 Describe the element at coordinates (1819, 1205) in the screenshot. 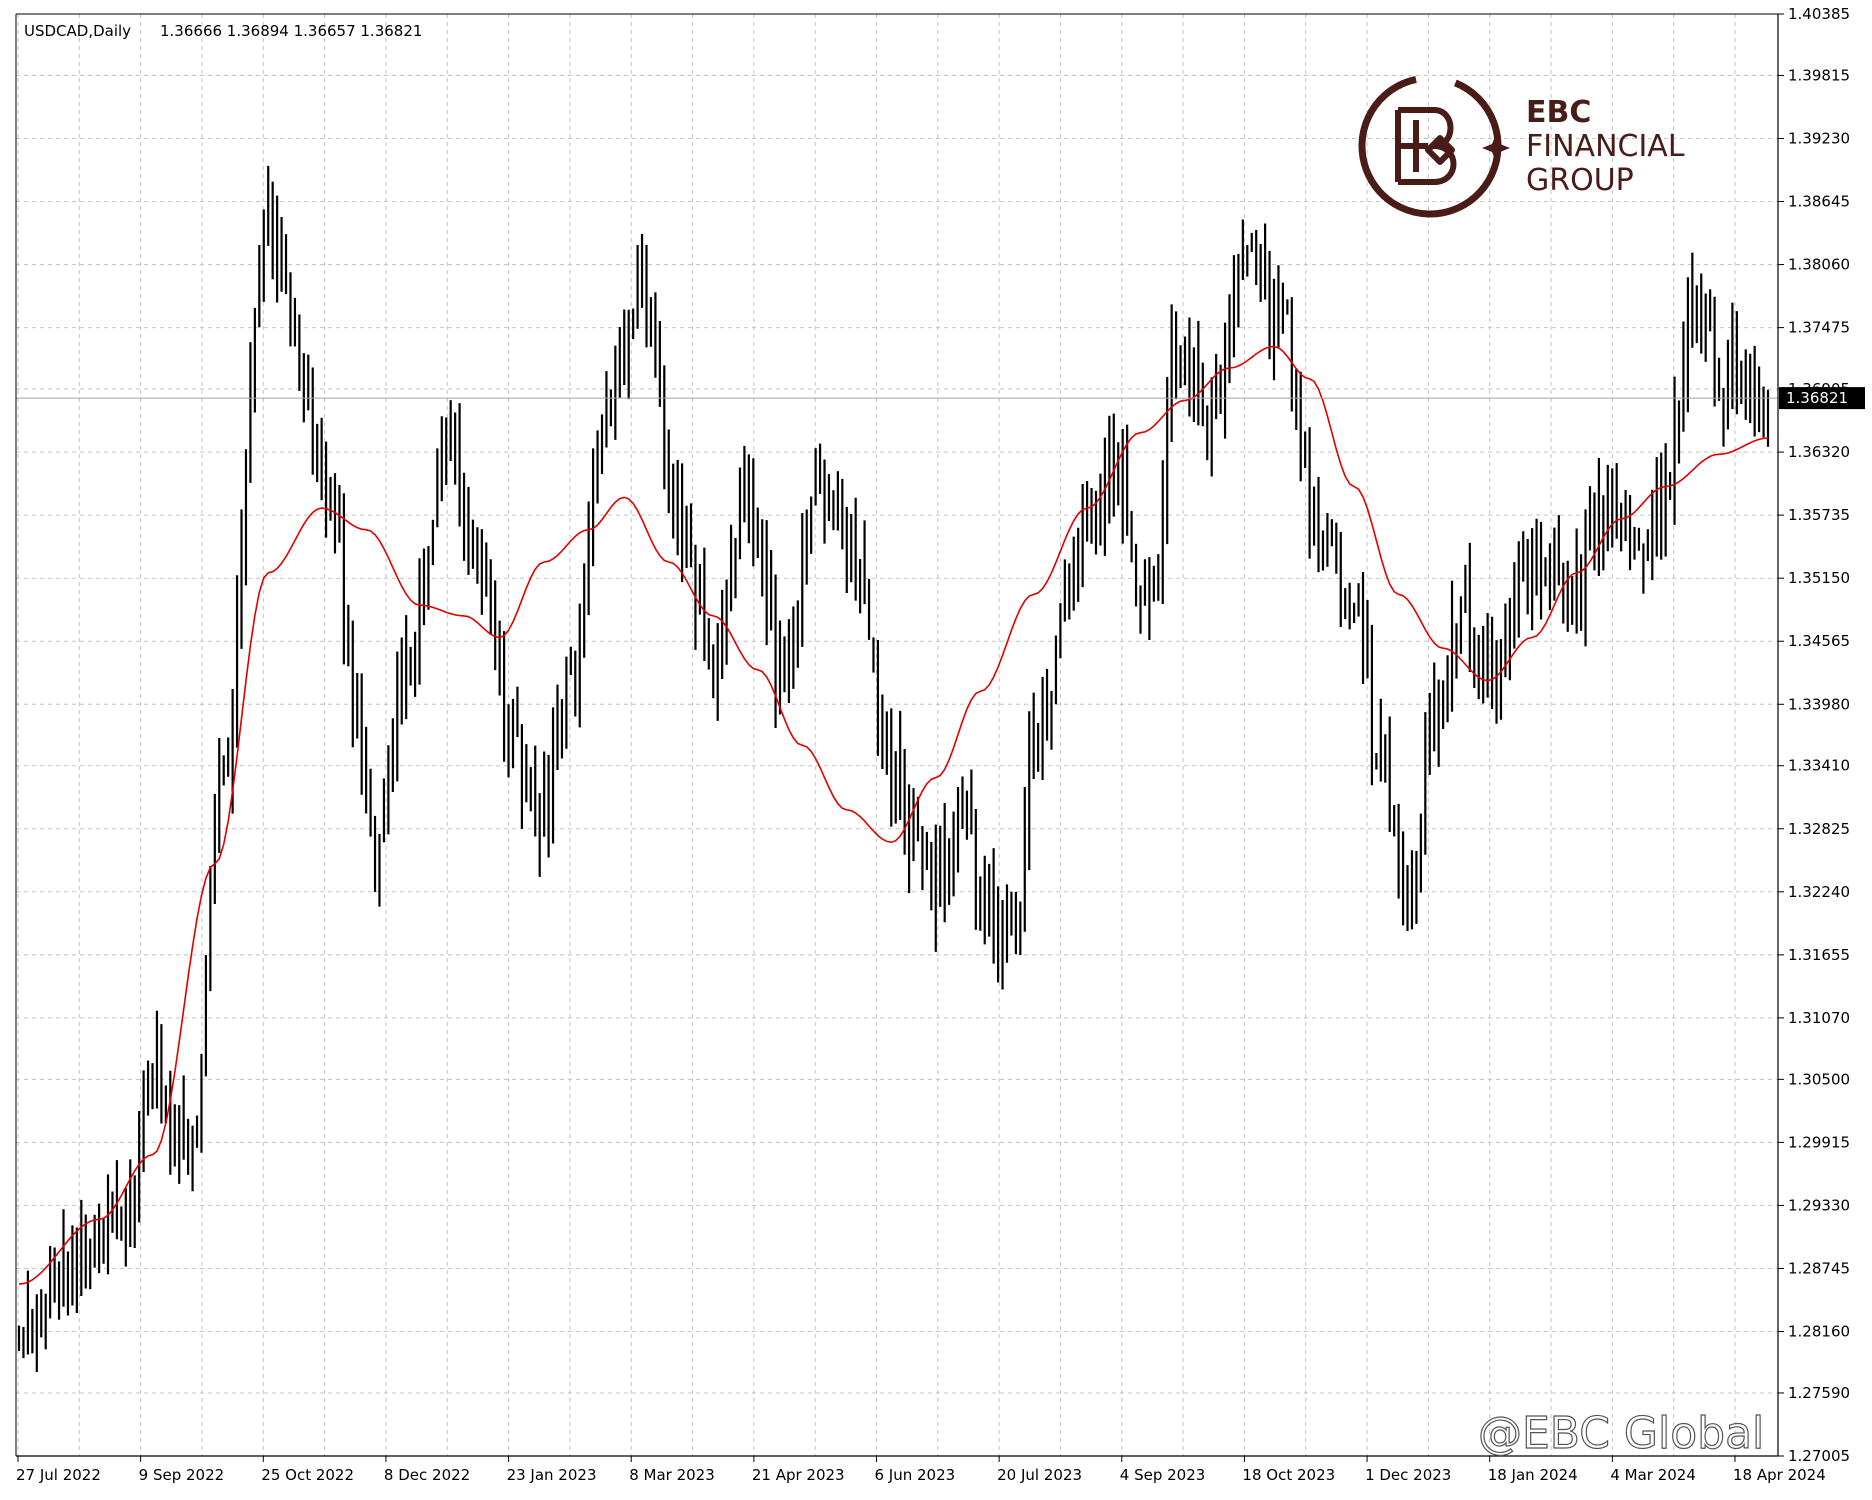

I see `y-tick-label: 1.29330` at that location.